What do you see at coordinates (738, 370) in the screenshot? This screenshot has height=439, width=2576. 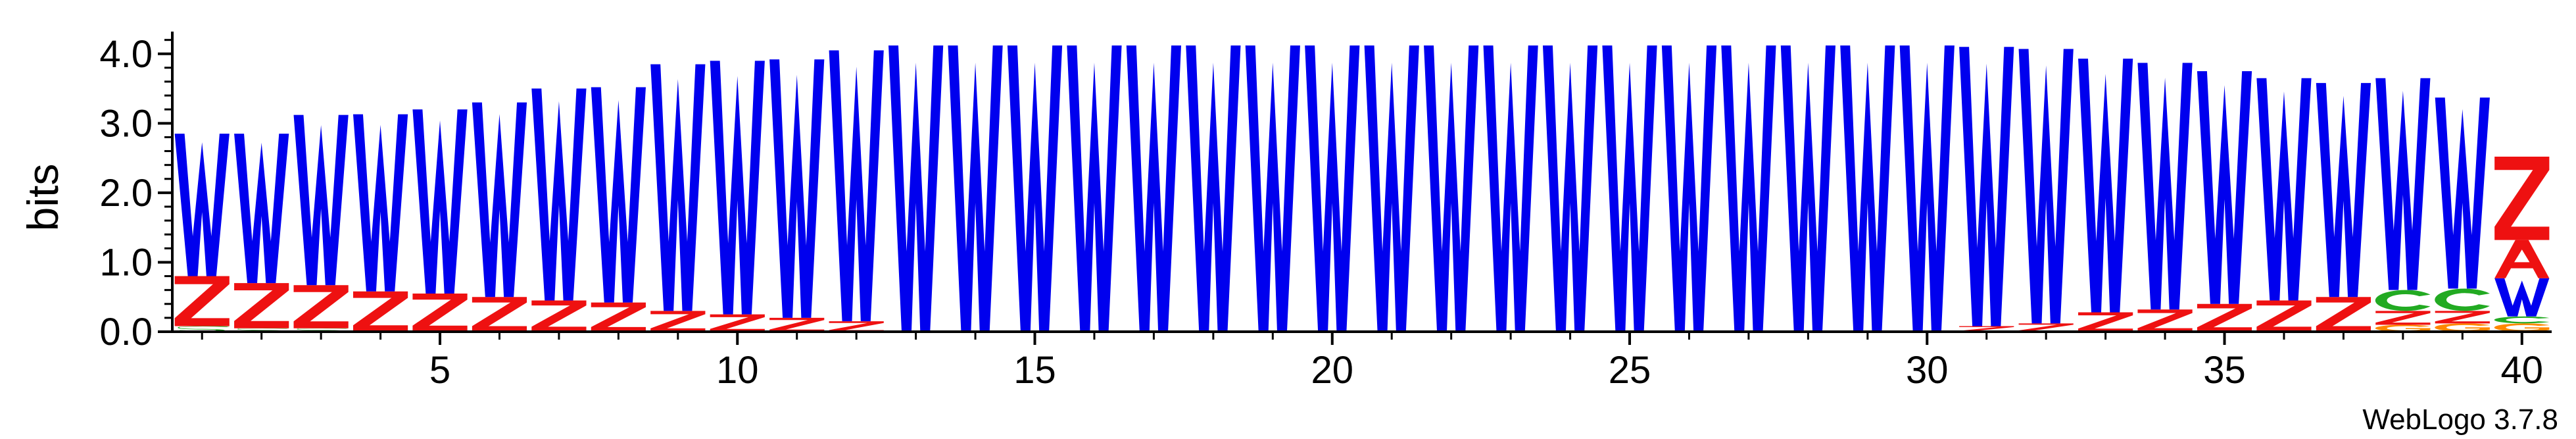 I see `x-tick-label: 10` at bounding box center [738, 370].